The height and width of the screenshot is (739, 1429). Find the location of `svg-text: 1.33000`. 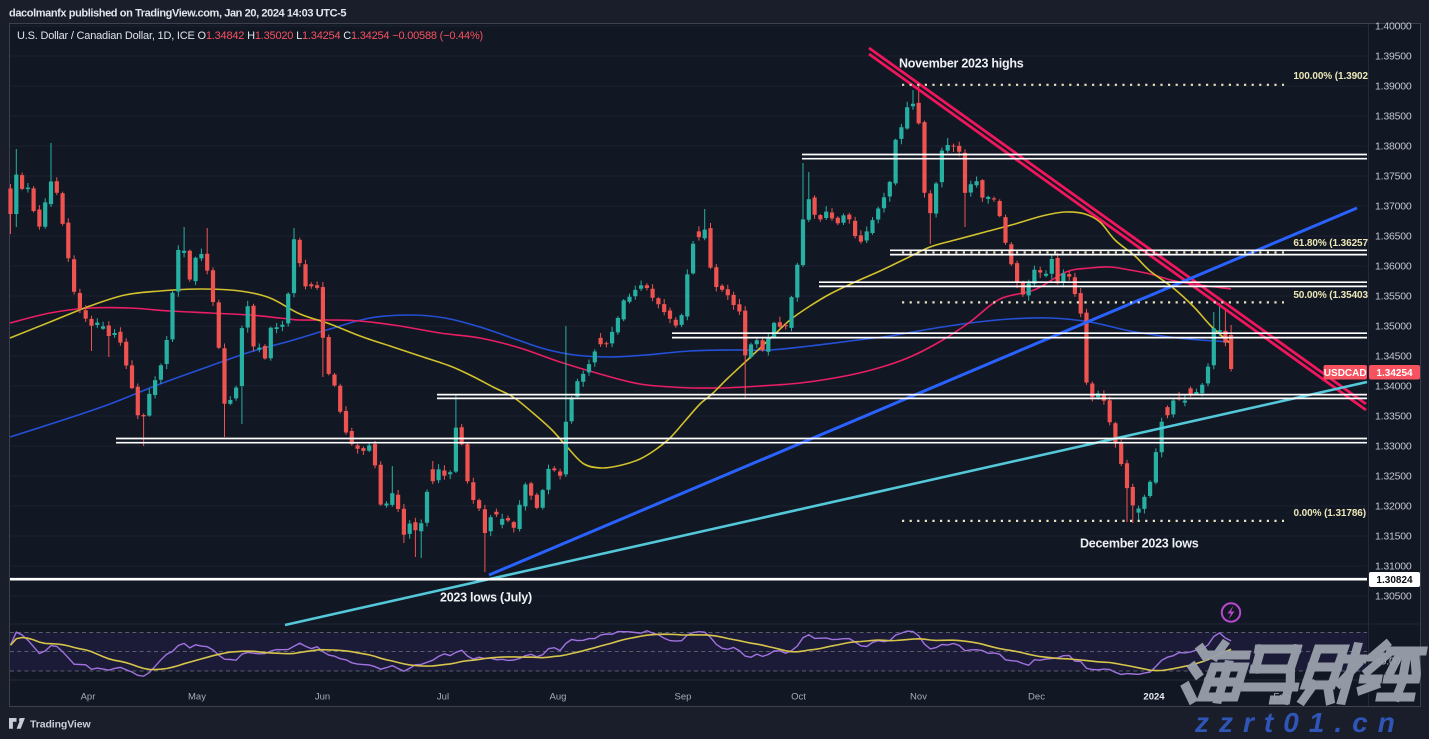

svg-text: 1.33000 is located at coordinates (1393, 447).